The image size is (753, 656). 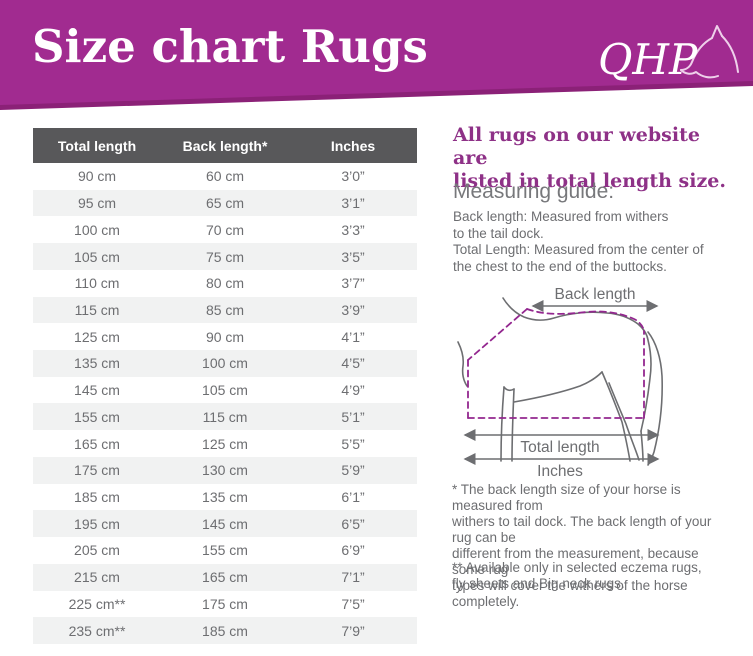 I want to click on qhp-logo-text: QHP, so click(x=648, y=59).